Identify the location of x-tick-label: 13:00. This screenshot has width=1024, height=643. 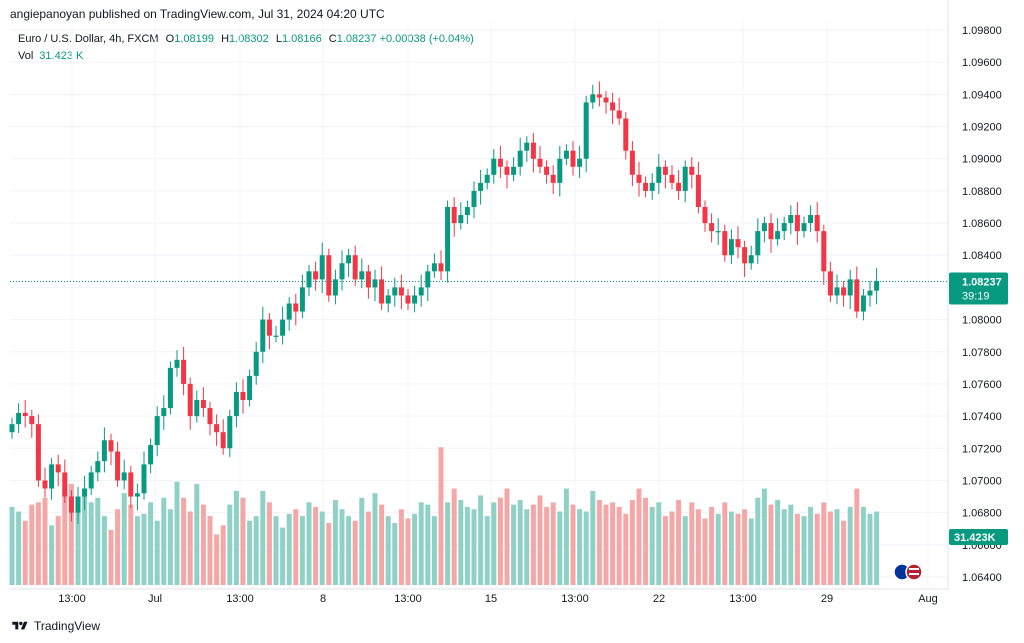
(743, 599).